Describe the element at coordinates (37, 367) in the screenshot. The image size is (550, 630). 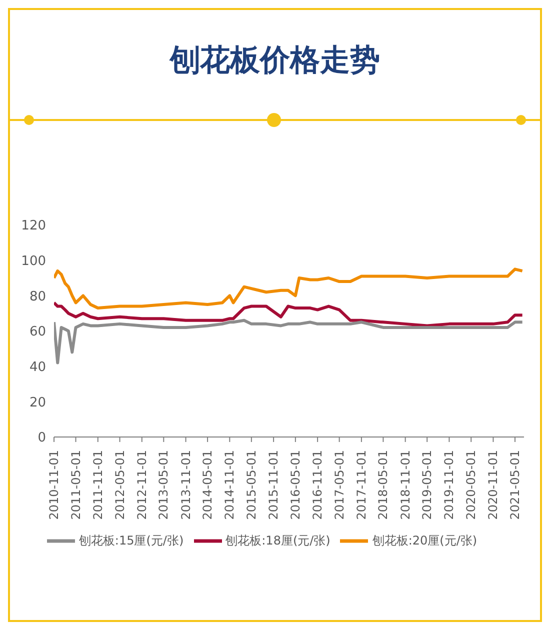
I see `y-tick-label: 40` at that location.